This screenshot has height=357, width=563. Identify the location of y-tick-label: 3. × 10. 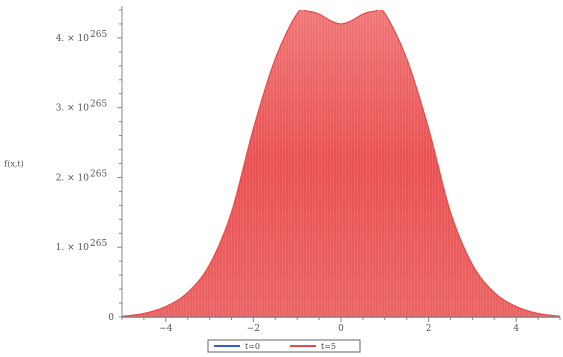
(73, 109).